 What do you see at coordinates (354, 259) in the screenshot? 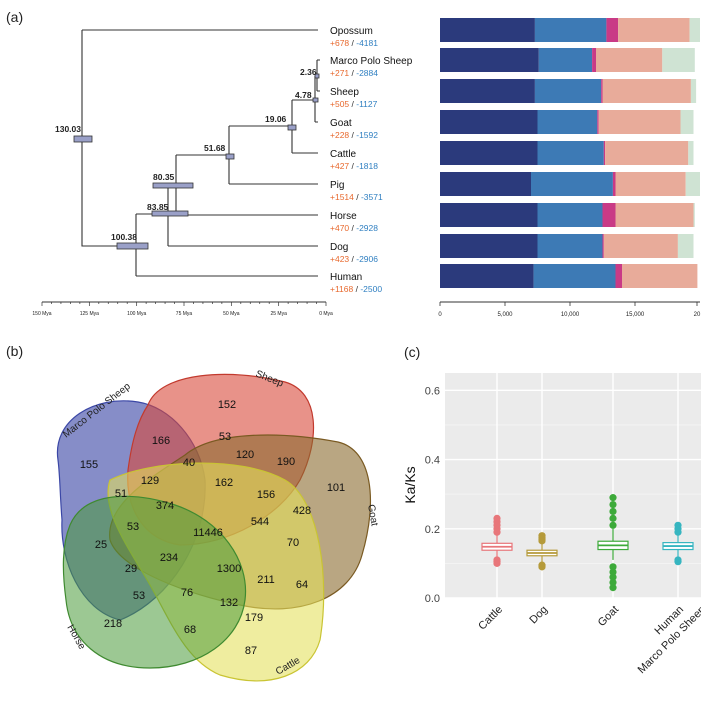
I see `tree-leaf-gain-loss: +423 / -2906` at bounding box center [354, 259].